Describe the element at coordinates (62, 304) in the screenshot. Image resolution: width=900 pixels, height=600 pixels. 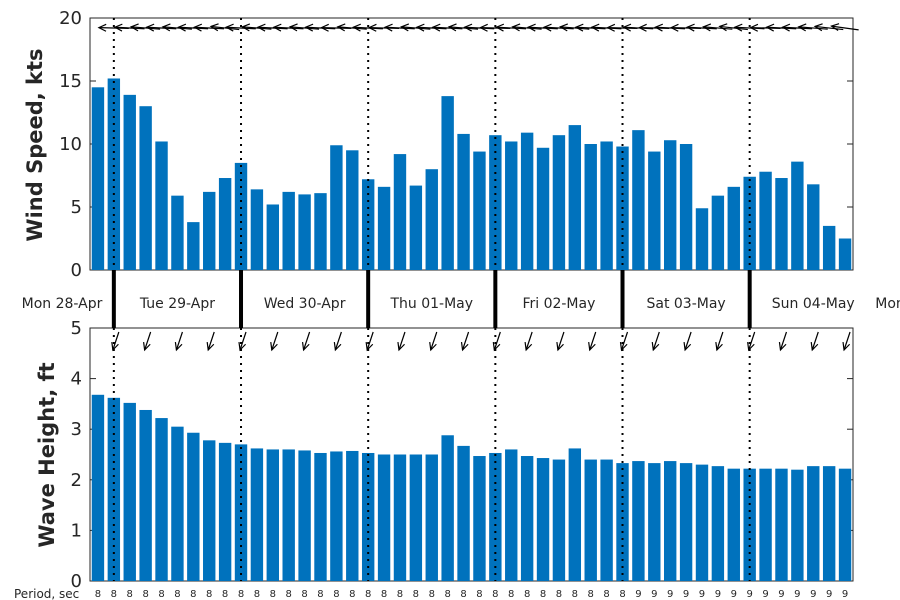
I see `day-label: Mon 28-Apr` at that location.